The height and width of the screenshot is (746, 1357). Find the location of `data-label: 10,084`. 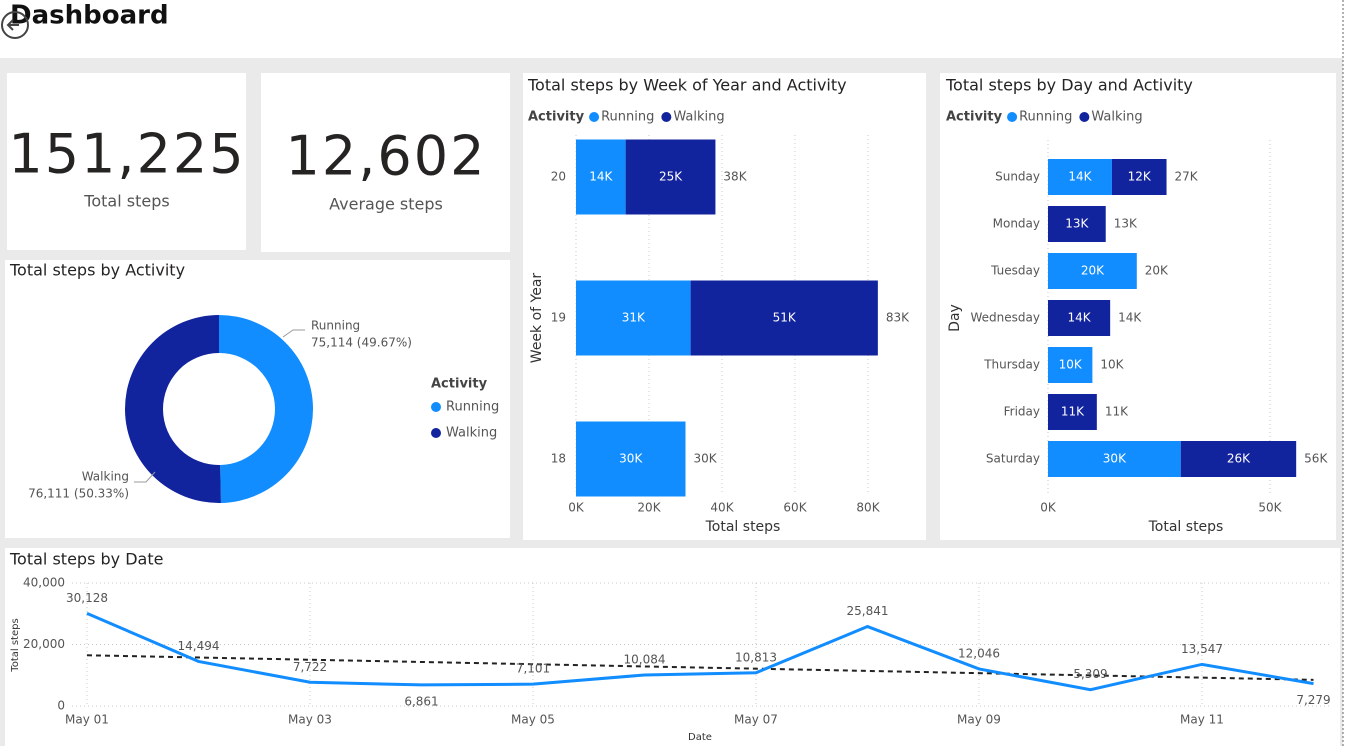

data-label: 10,084 is located at coordinates (645, 659).